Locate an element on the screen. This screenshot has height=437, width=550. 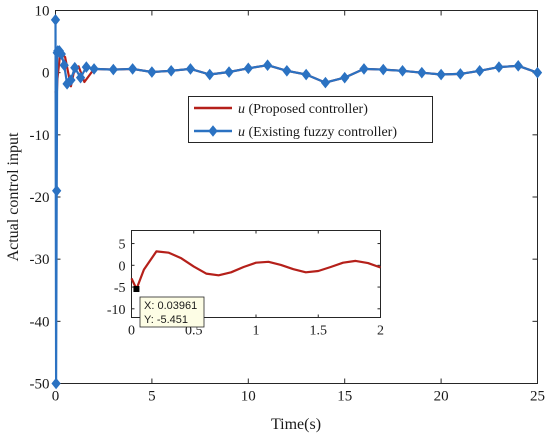
legend-entry-fuzzy: u (Existing fuzzy controller) is located at coordinates (317, 132).